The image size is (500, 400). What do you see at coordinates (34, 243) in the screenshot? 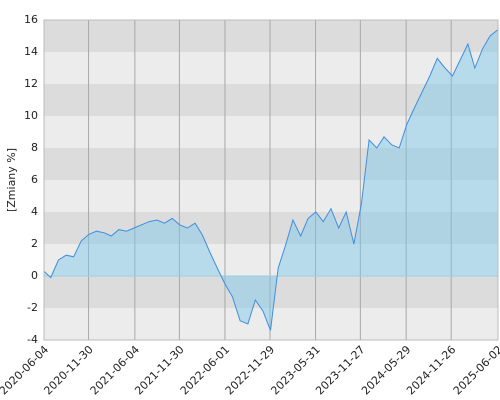
I see `y-tick-label: 2` at bounding box center [34, 243].